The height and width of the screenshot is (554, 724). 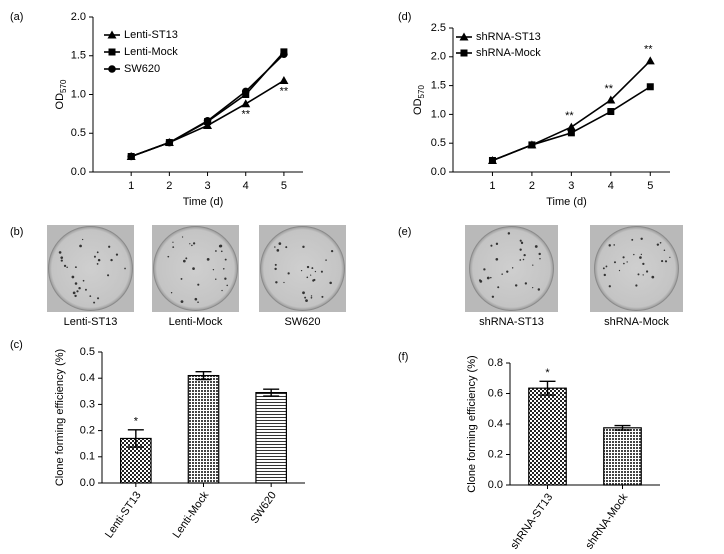 I want to click on panel-label: (a), so click(x=16, y=17).